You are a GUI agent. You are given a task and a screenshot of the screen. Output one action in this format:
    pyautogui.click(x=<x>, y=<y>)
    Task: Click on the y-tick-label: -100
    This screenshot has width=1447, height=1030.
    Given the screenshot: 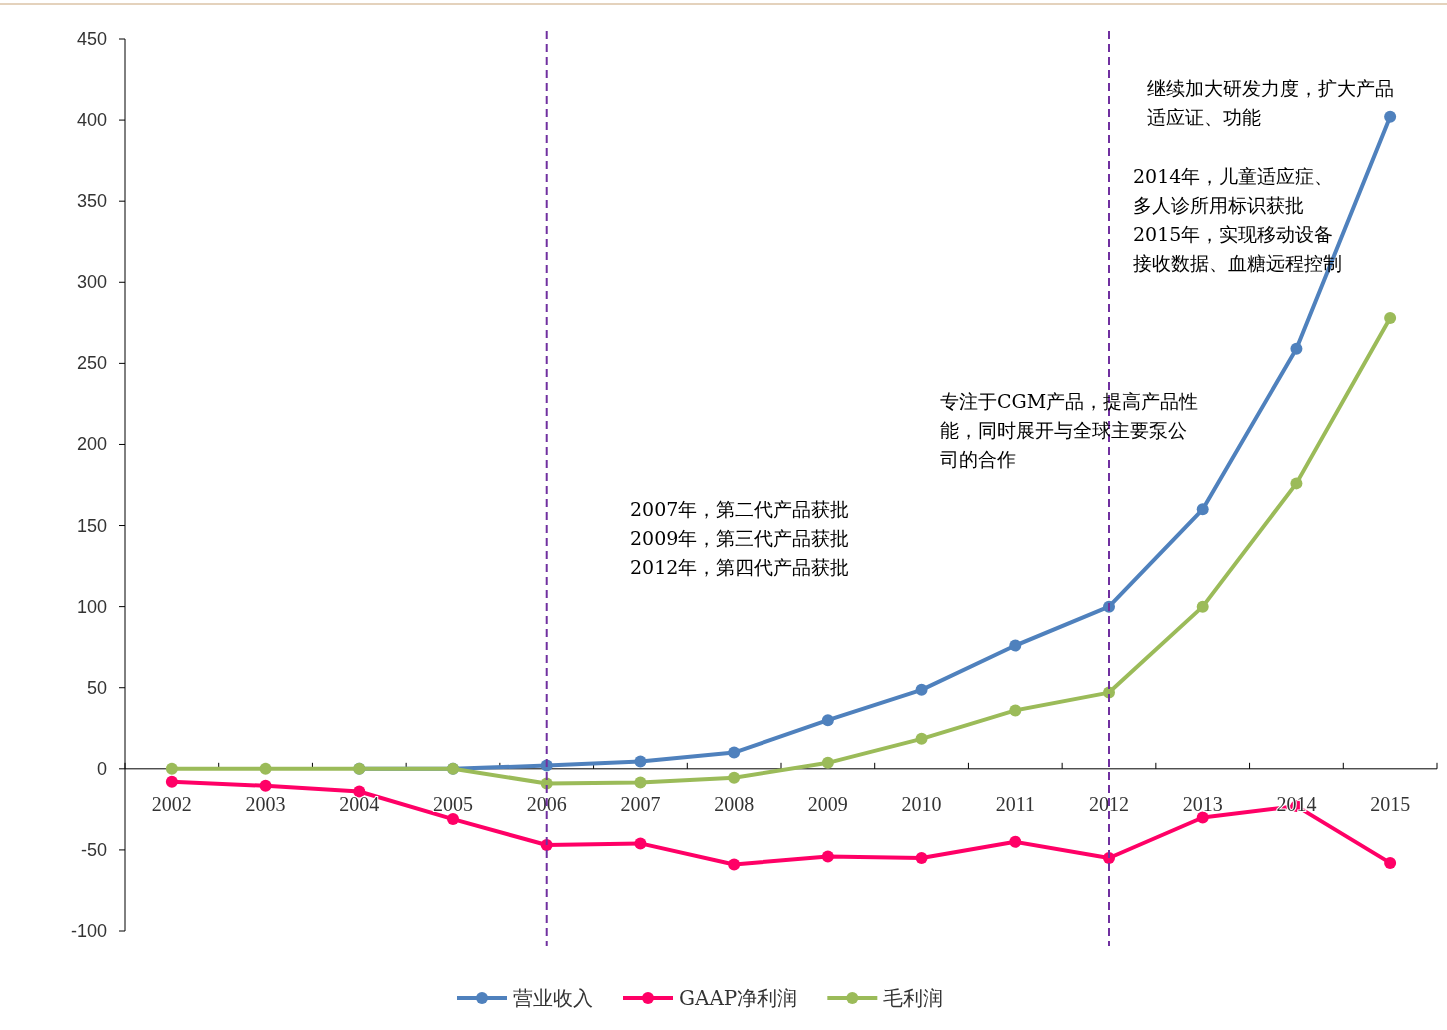 What is the action you would take?
    pyautogui.click(x=88, y=931)
    